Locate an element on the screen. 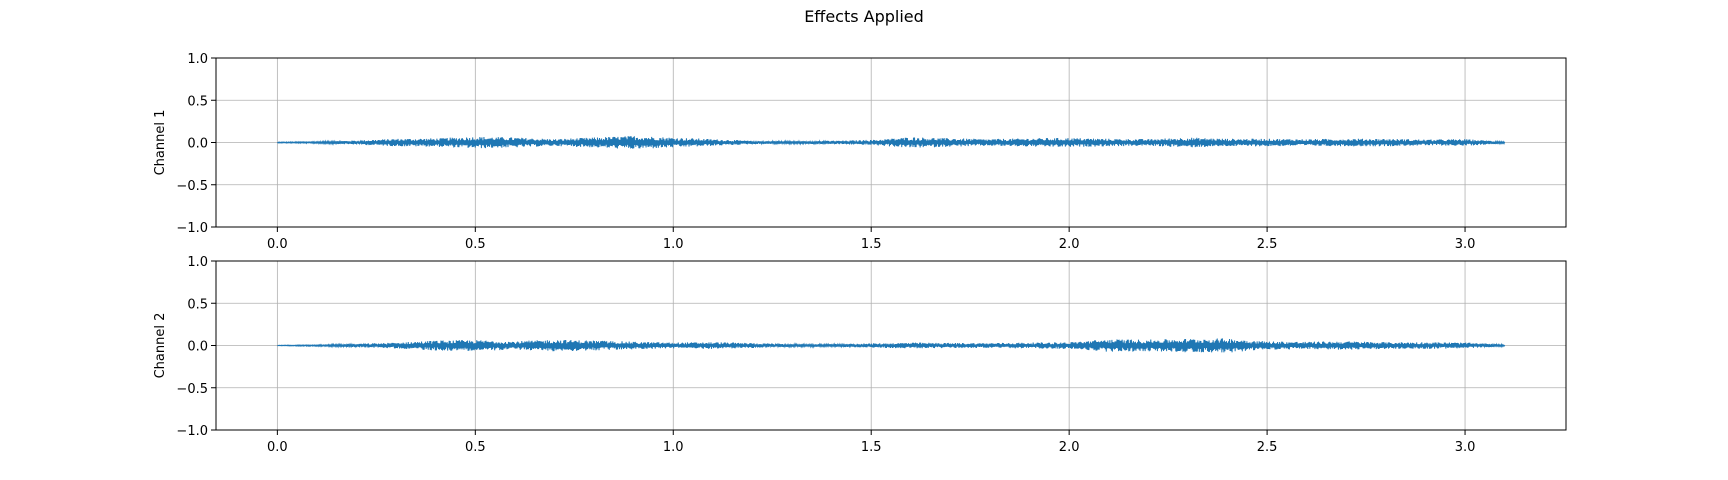 Image resolution: width=1728 pixels, height=480 pixels. y-axis-label: Channel 2 is located at coordinates (160, 346).